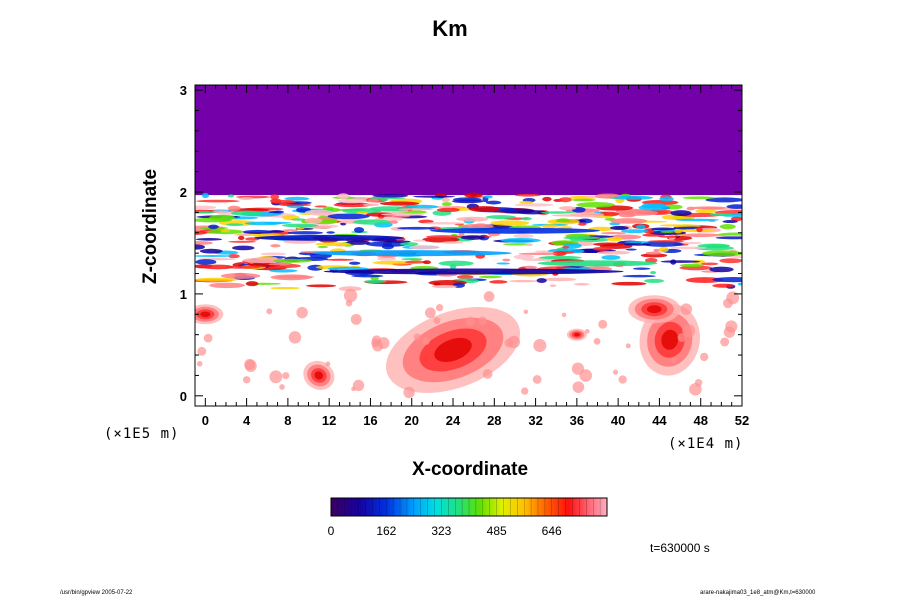  Describe the element at coordinates (742, 420) in the screenshot. I see `x-tick-label: 52` at that location.